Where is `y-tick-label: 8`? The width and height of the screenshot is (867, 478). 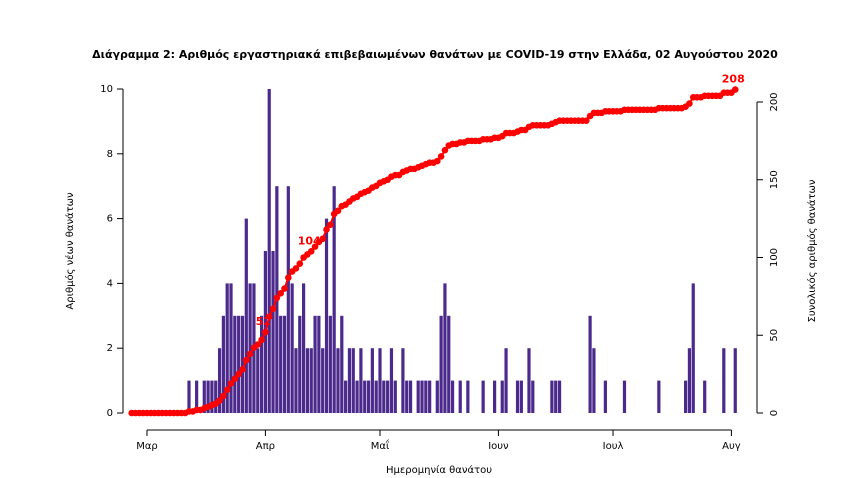
y-tick-label: 8 is located at coordinates (110, 154).